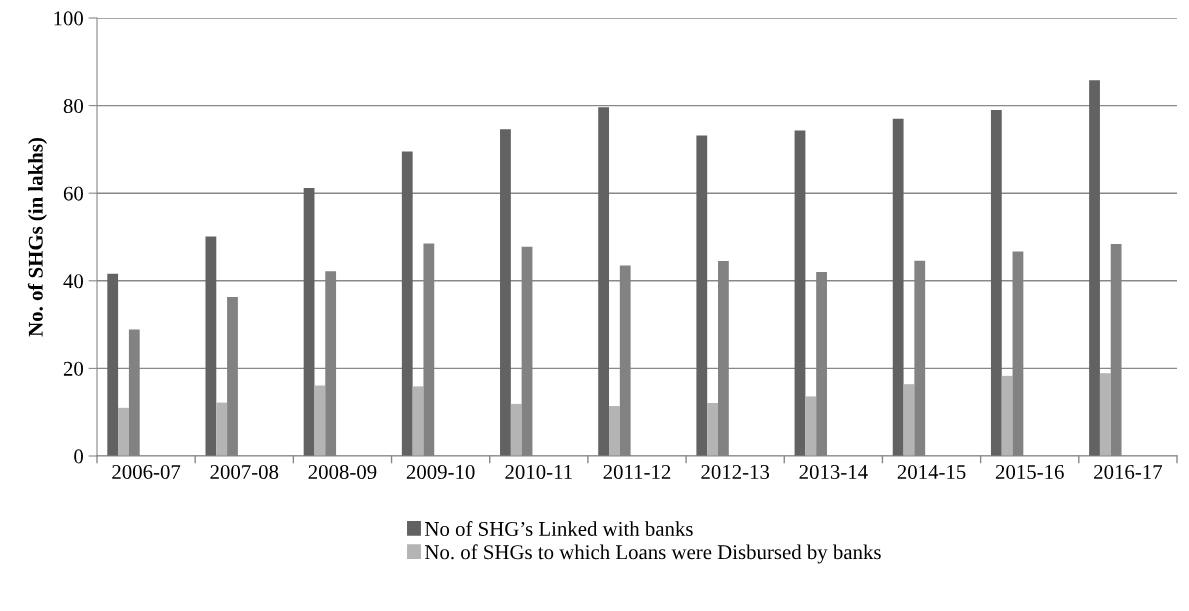 This screenshot has width=1189, height=611. Describe the element at coordinates (69, 18) in the screenshot. I see `y-tick-label: 100` at that location.